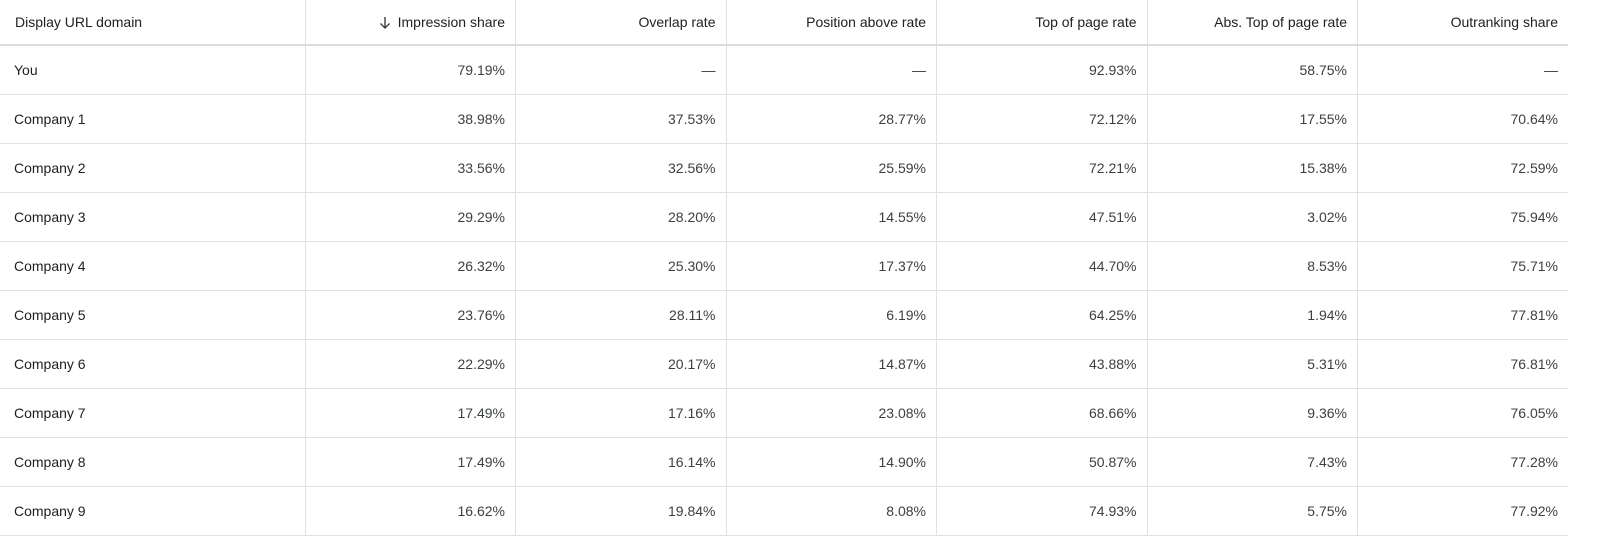 Image resolution: width=1600 pixels, height=547 pixels. What do you see at coordinates (1252, 315) in the screenshot?
I see `metric-cell: 1.94%` at bounding box center [1252, 315].